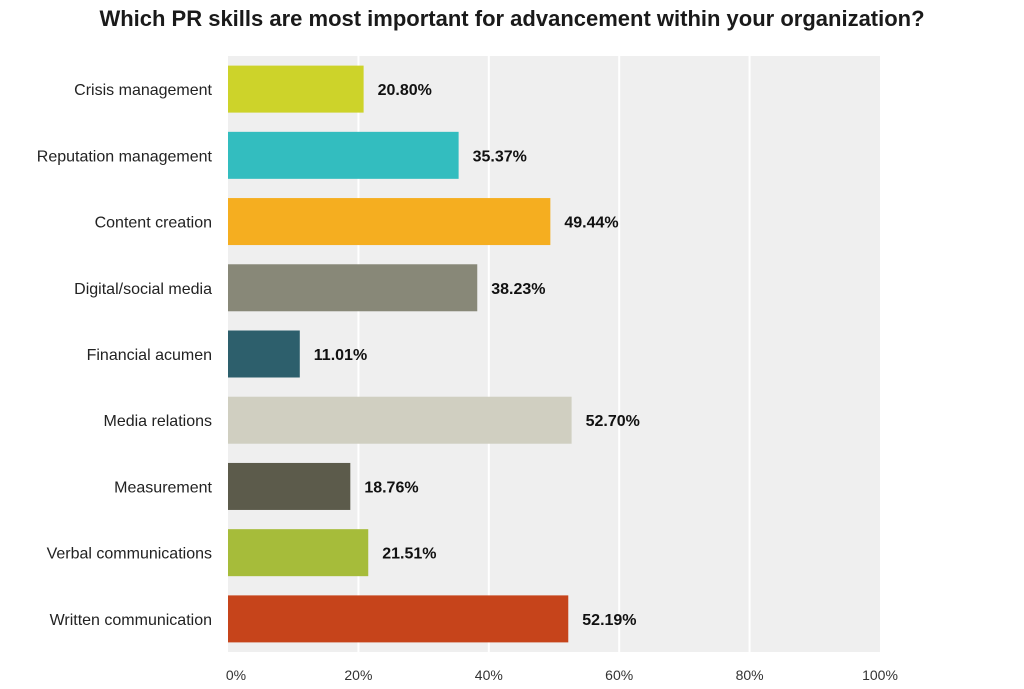 The height and width of the screenshot is (689, 1024). Describe the element at coordinates (489, 675) in the screenshot. I see `x-tick-label: 40%` at that location.